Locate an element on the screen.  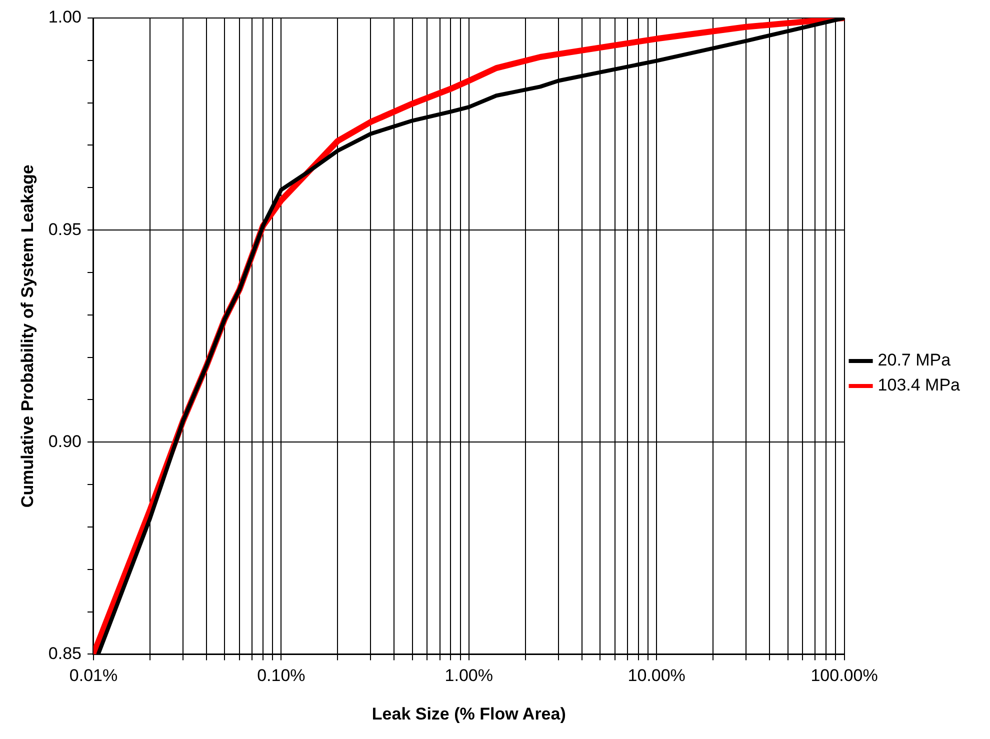
y-tick-label: 1.00 is located at coordinates (65, 17).